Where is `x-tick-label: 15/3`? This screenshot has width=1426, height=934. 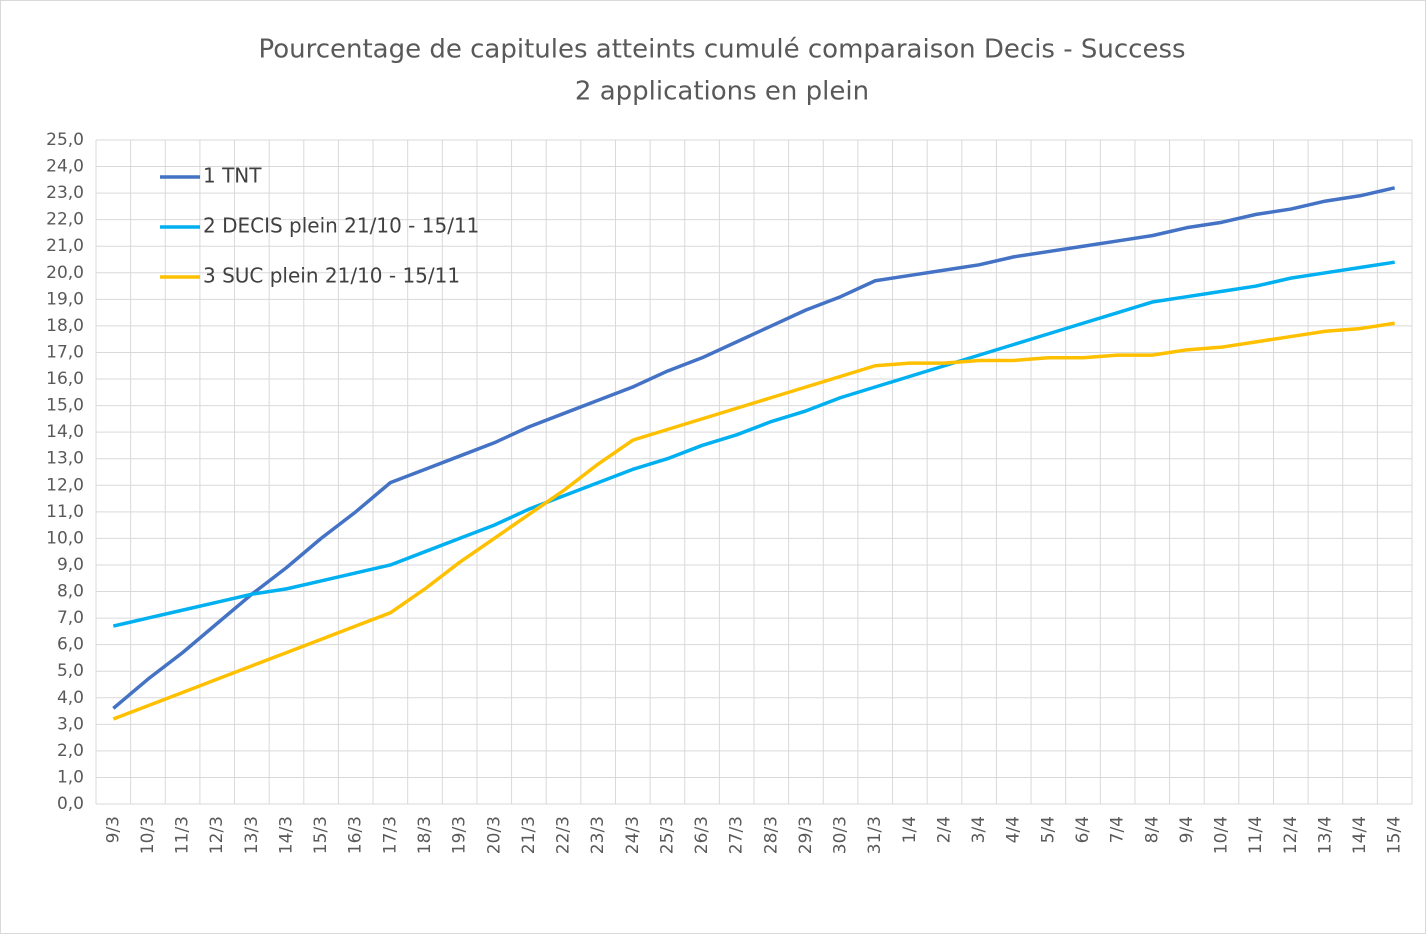
x-tick-label: 15/3 is located at coordinates (321, 835).